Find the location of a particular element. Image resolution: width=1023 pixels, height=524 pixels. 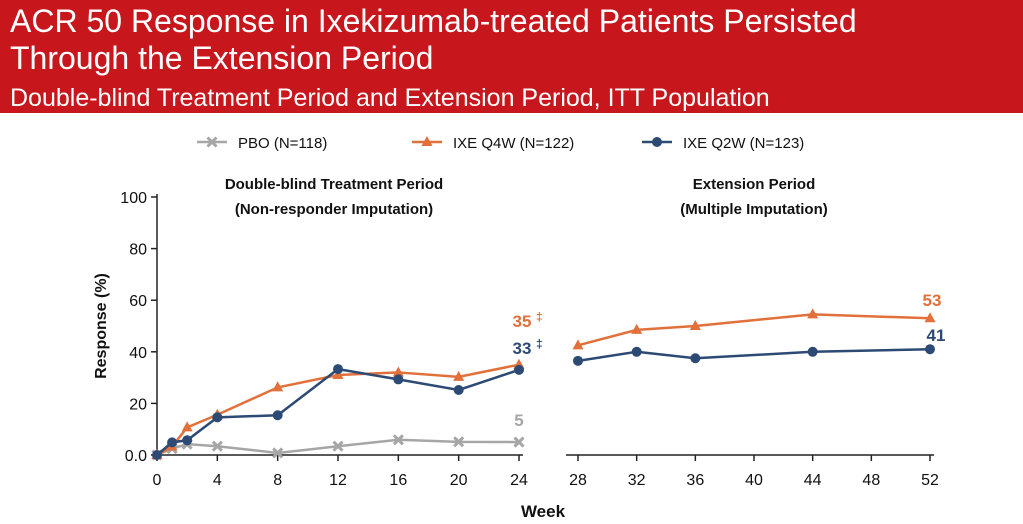

panel-title: Extension Period is located at coordinates (754, 184).